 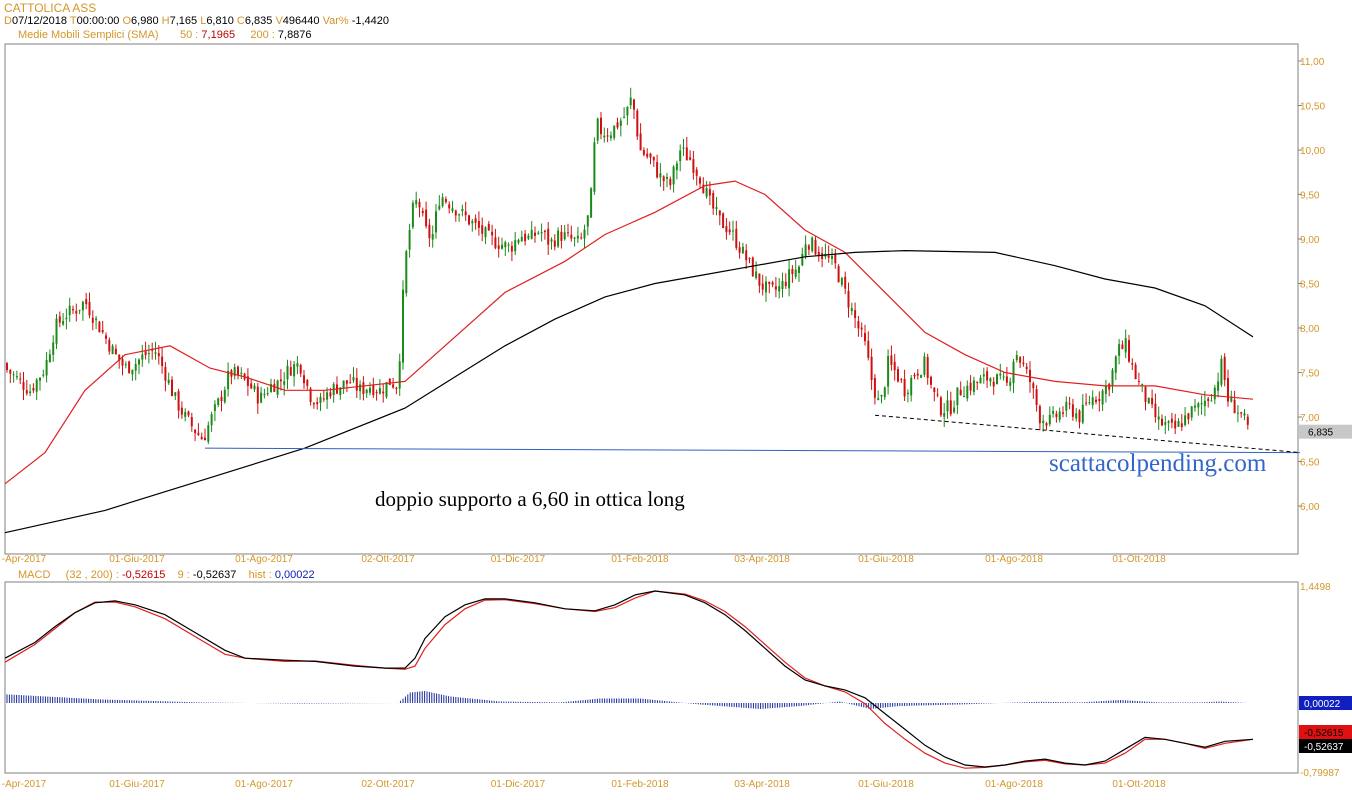 I want to click on x-tick-label: 01-Dic-2017, so click(x=518, y=559).